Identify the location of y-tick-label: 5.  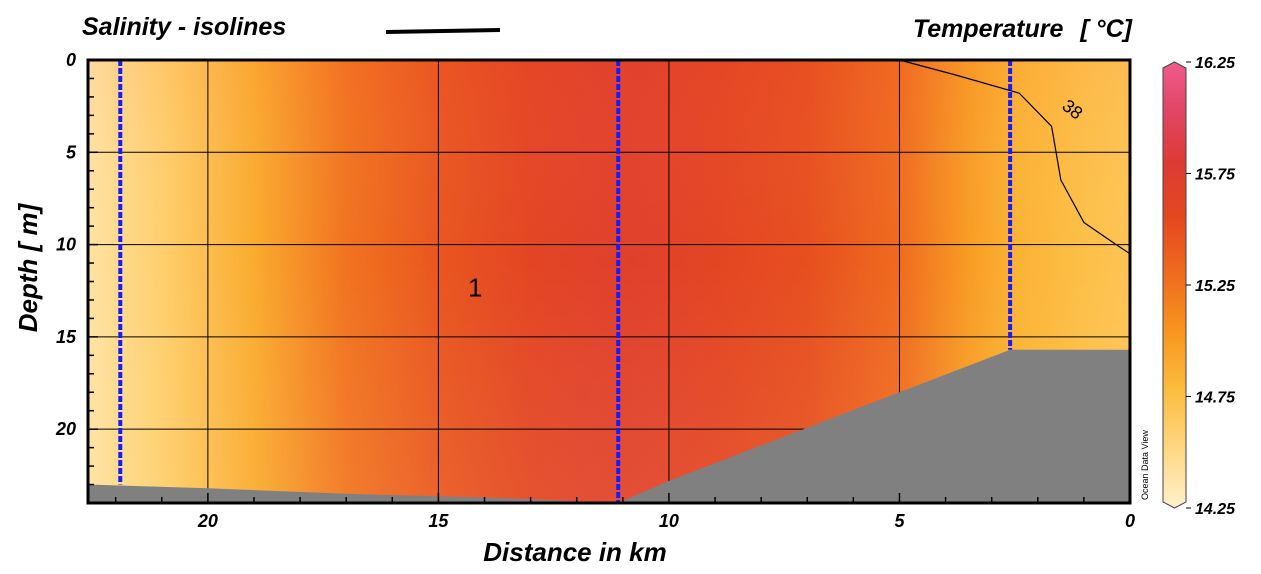
(71, 152).